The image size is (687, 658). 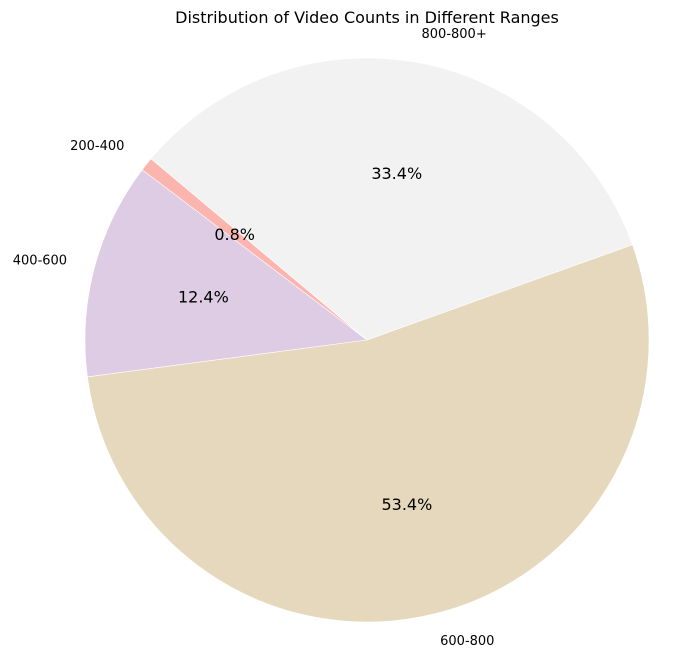 I want to click on pie-percent-label-400-600: 12.4%, so click(x=203, y=296).